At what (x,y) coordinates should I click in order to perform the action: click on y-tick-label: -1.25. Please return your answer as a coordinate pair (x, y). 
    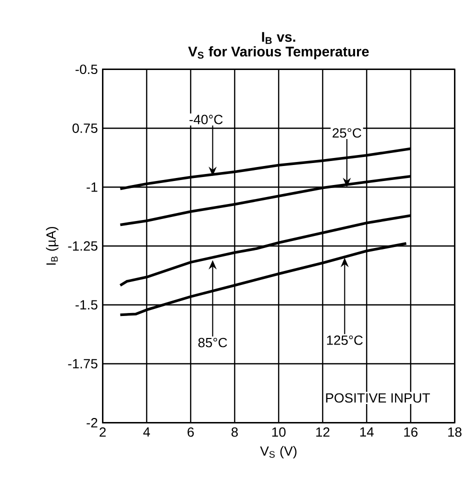
    Looking at the image, I should click on (83, 246).